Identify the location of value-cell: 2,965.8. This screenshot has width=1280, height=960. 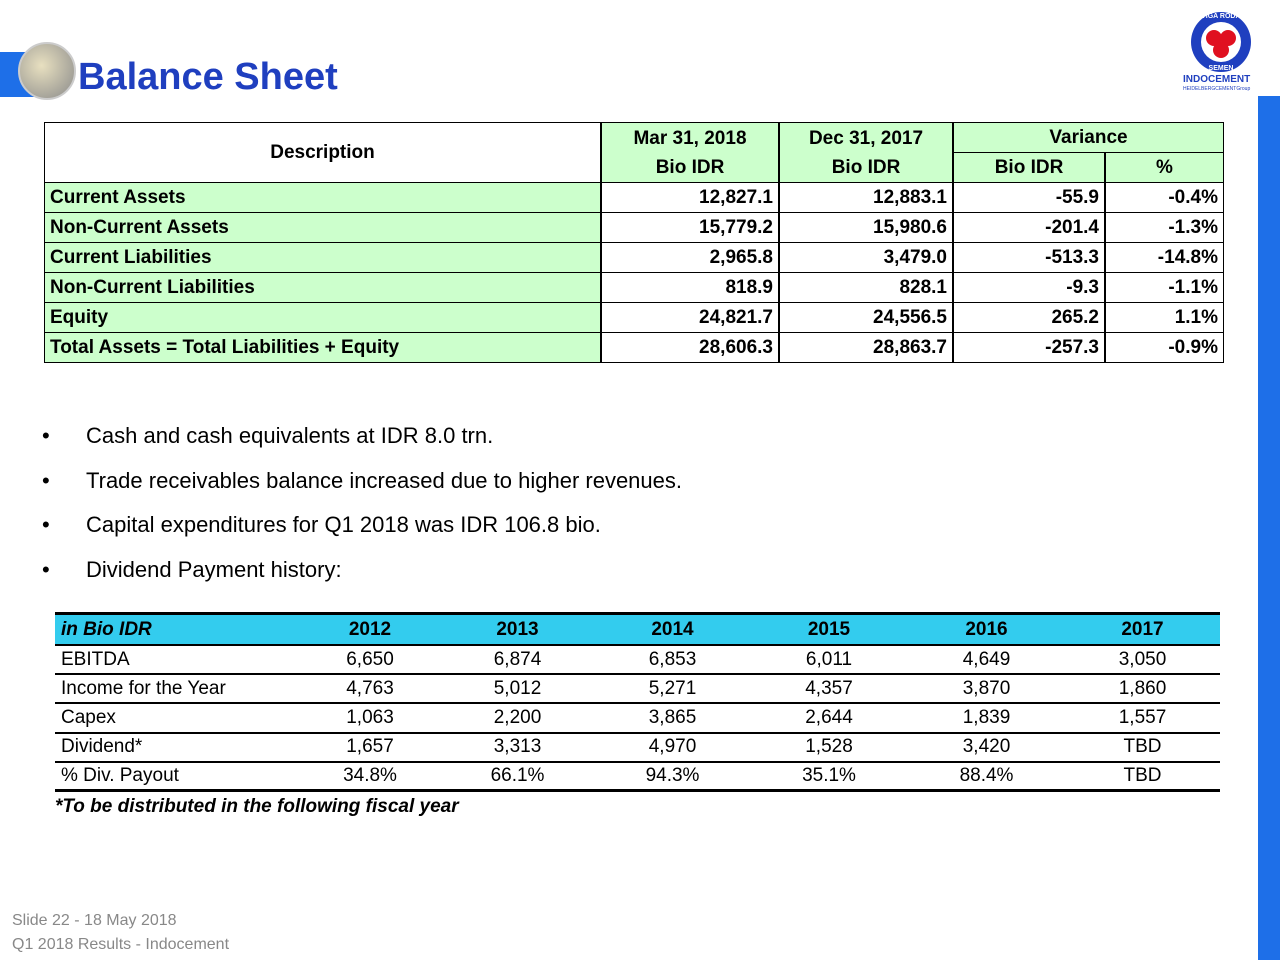
(690, 257).